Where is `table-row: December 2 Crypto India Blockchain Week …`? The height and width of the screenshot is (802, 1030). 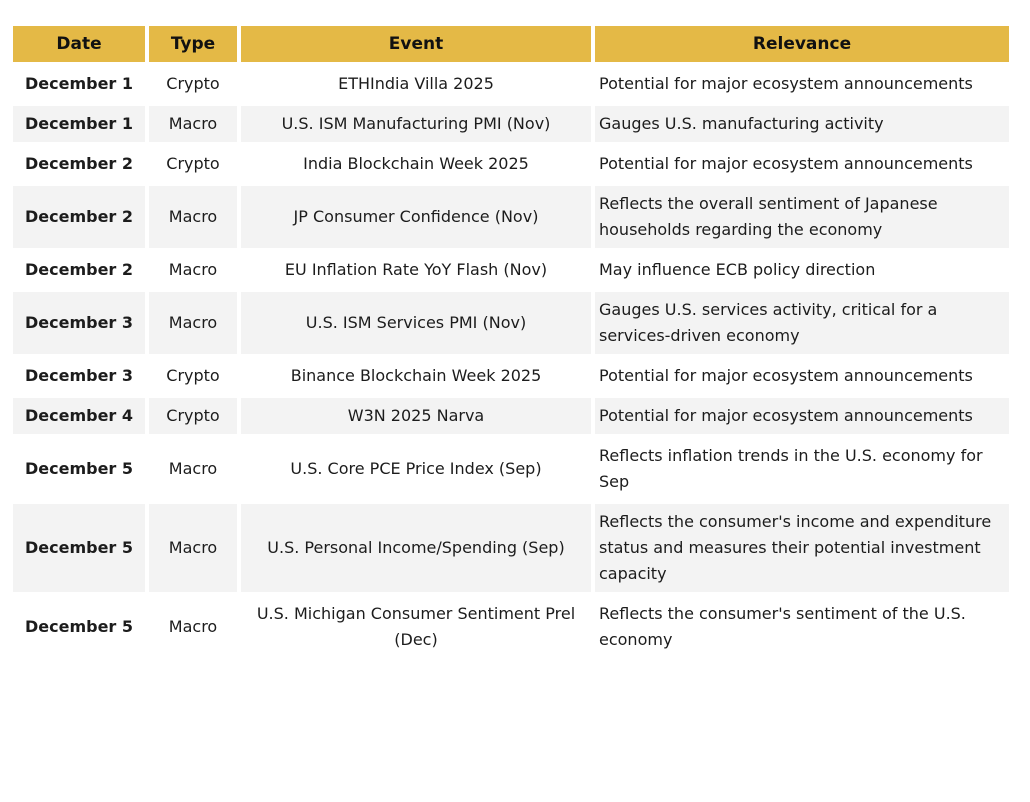
table-row: December 2 Crypto India Blockchain Week … is located at coordinates (511, 164).